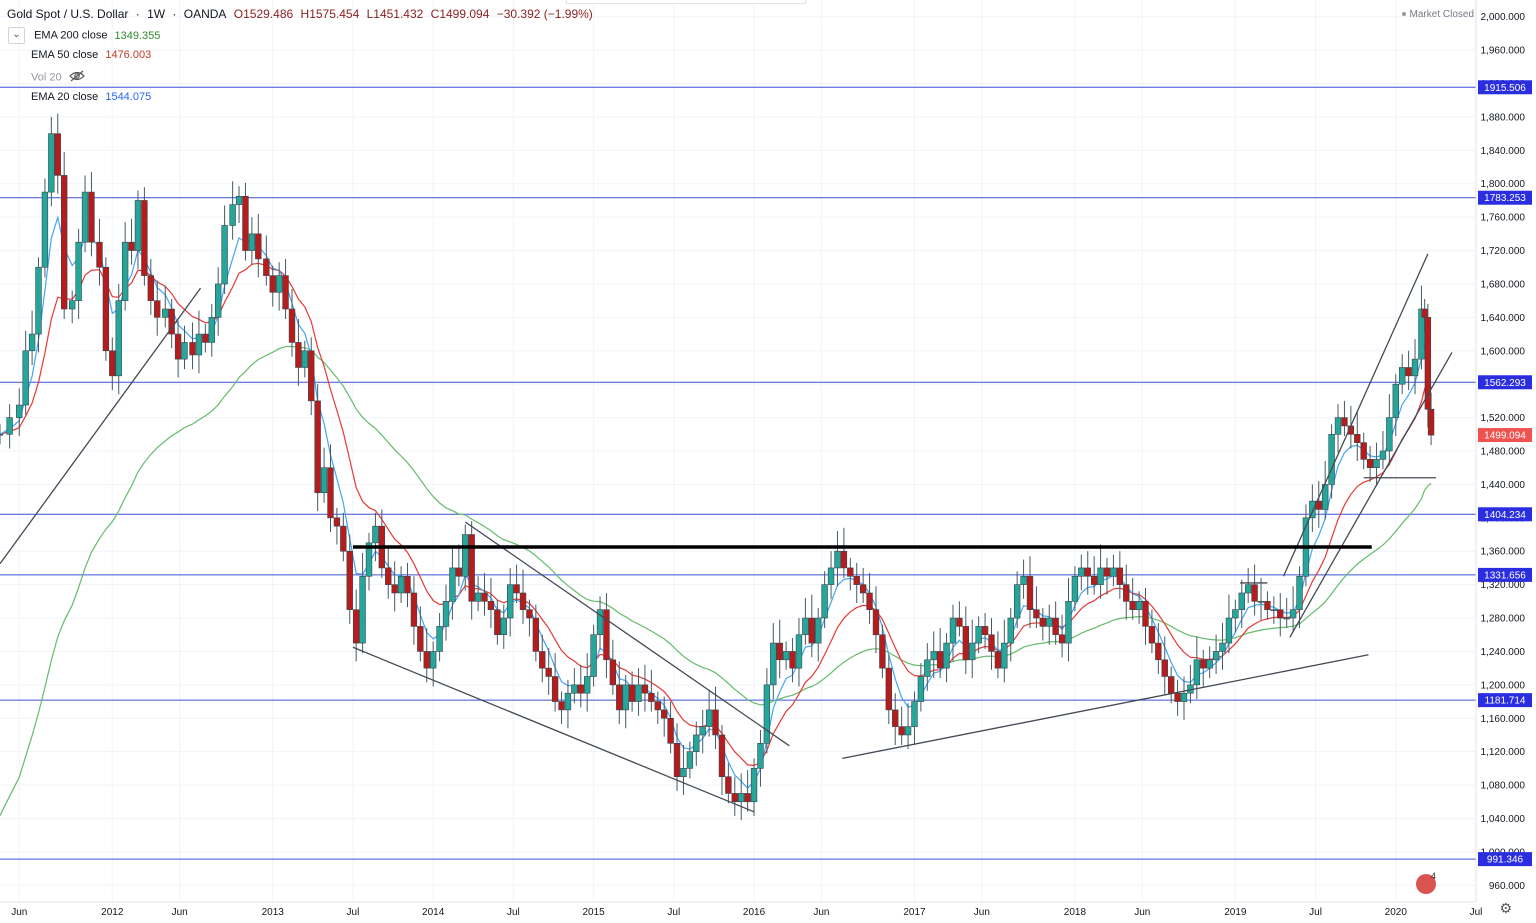 The height and width of the screenshot is (923, 1536). I want to click on event-count-badge: 4, so click(1434, 876).